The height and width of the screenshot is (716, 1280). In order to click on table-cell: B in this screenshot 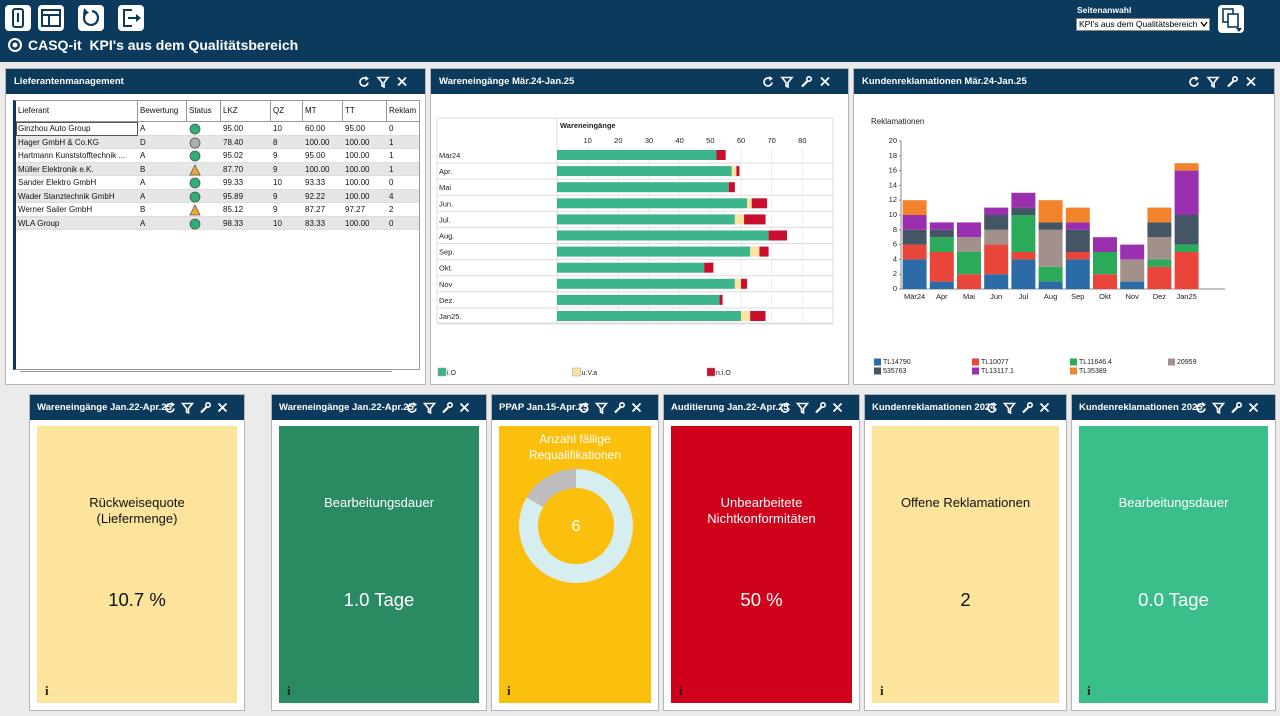, I will do `click(143, 169)`.